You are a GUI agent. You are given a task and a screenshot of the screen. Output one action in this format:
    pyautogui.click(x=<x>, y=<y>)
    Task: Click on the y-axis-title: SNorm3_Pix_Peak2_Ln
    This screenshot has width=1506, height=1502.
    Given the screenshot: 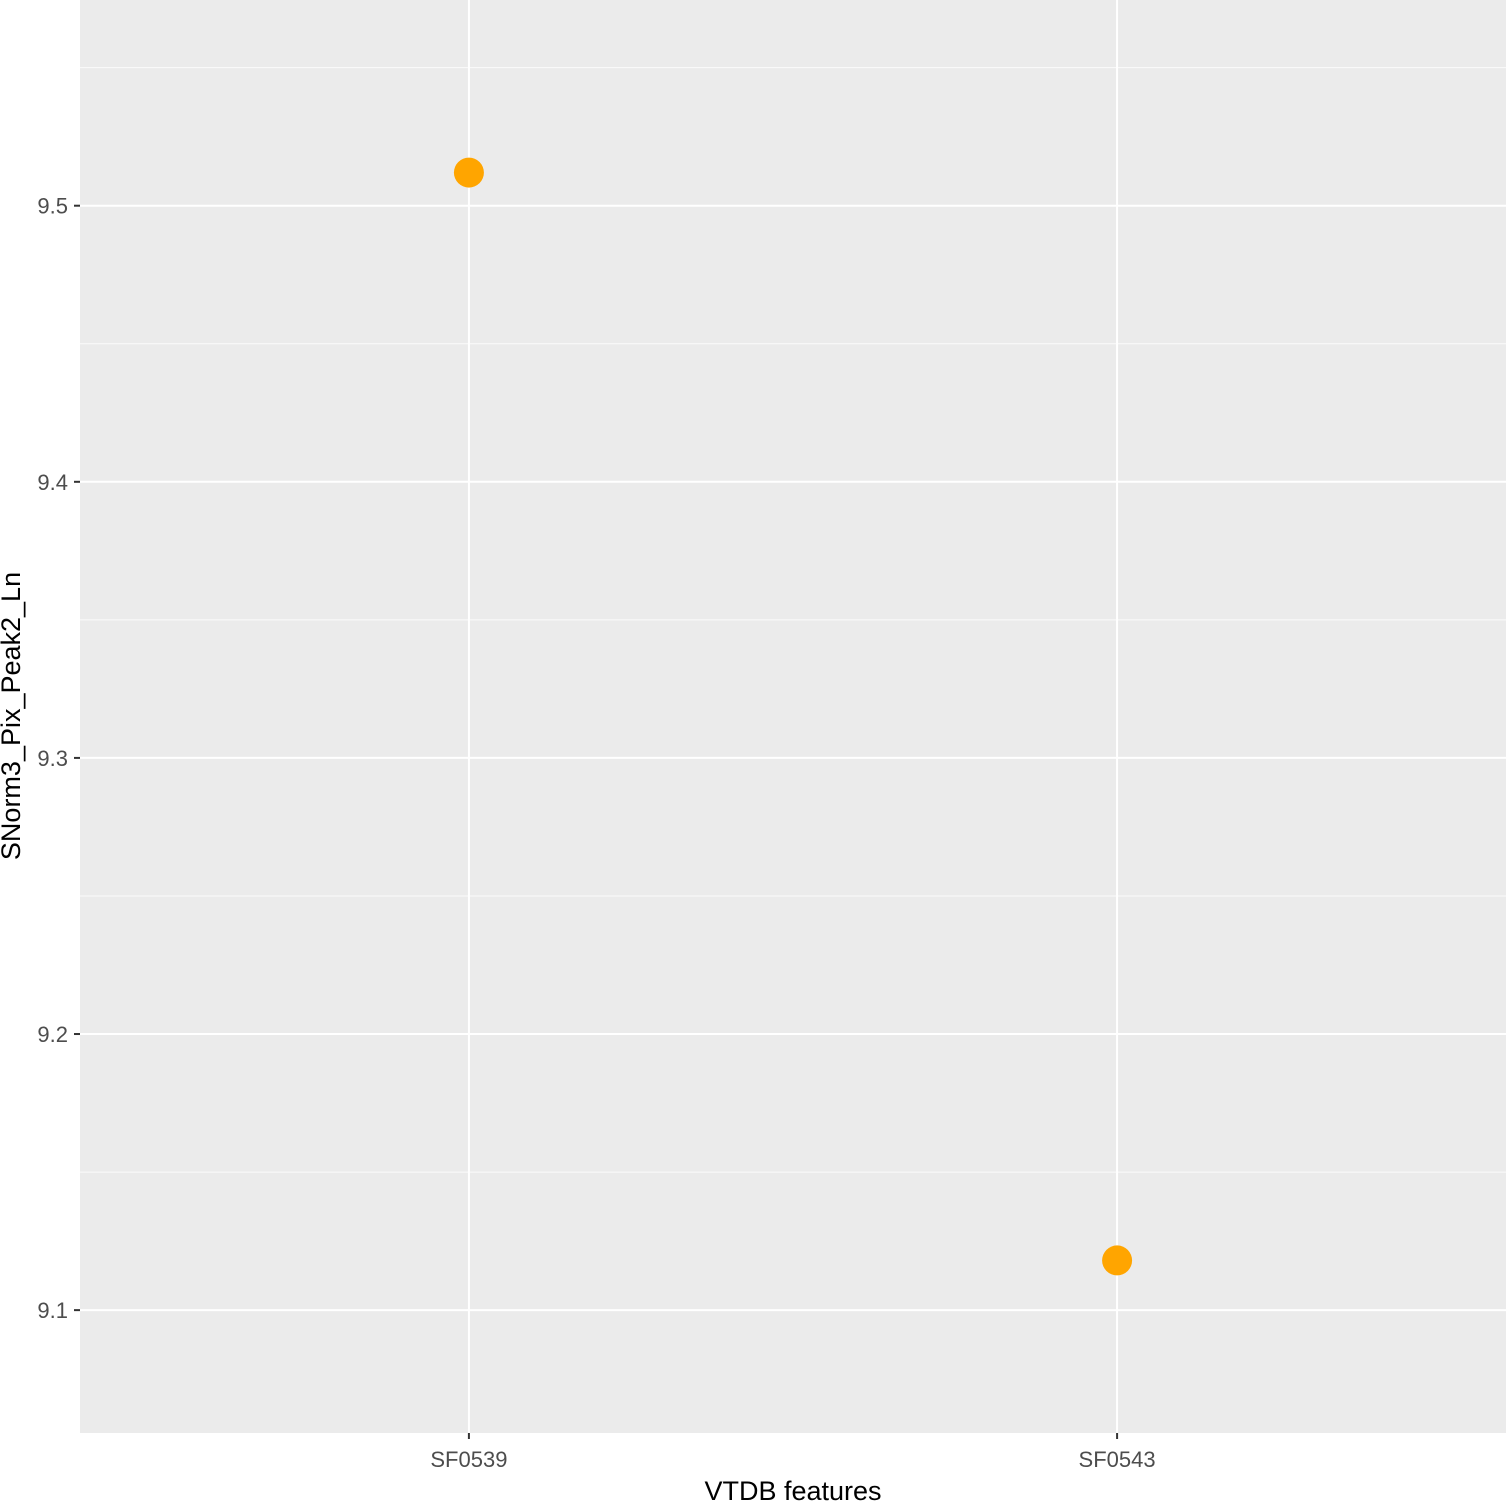 What is the action you would take?
    pyautogui.click(x=13, y=716)
    